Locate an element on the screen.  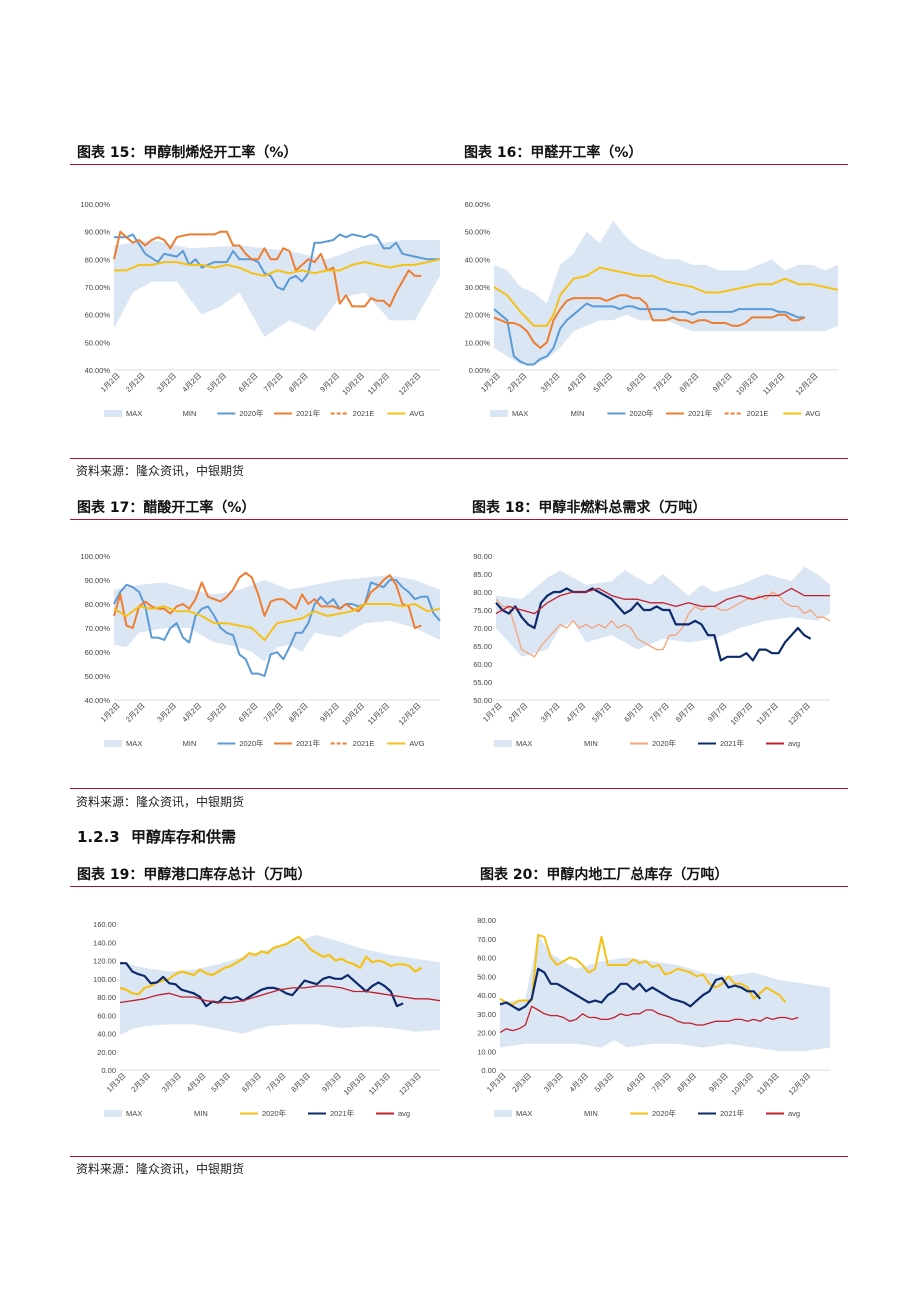
chart-title-16: 图表 16：甲醛开工率（%） is located at coordinates (553, 153).